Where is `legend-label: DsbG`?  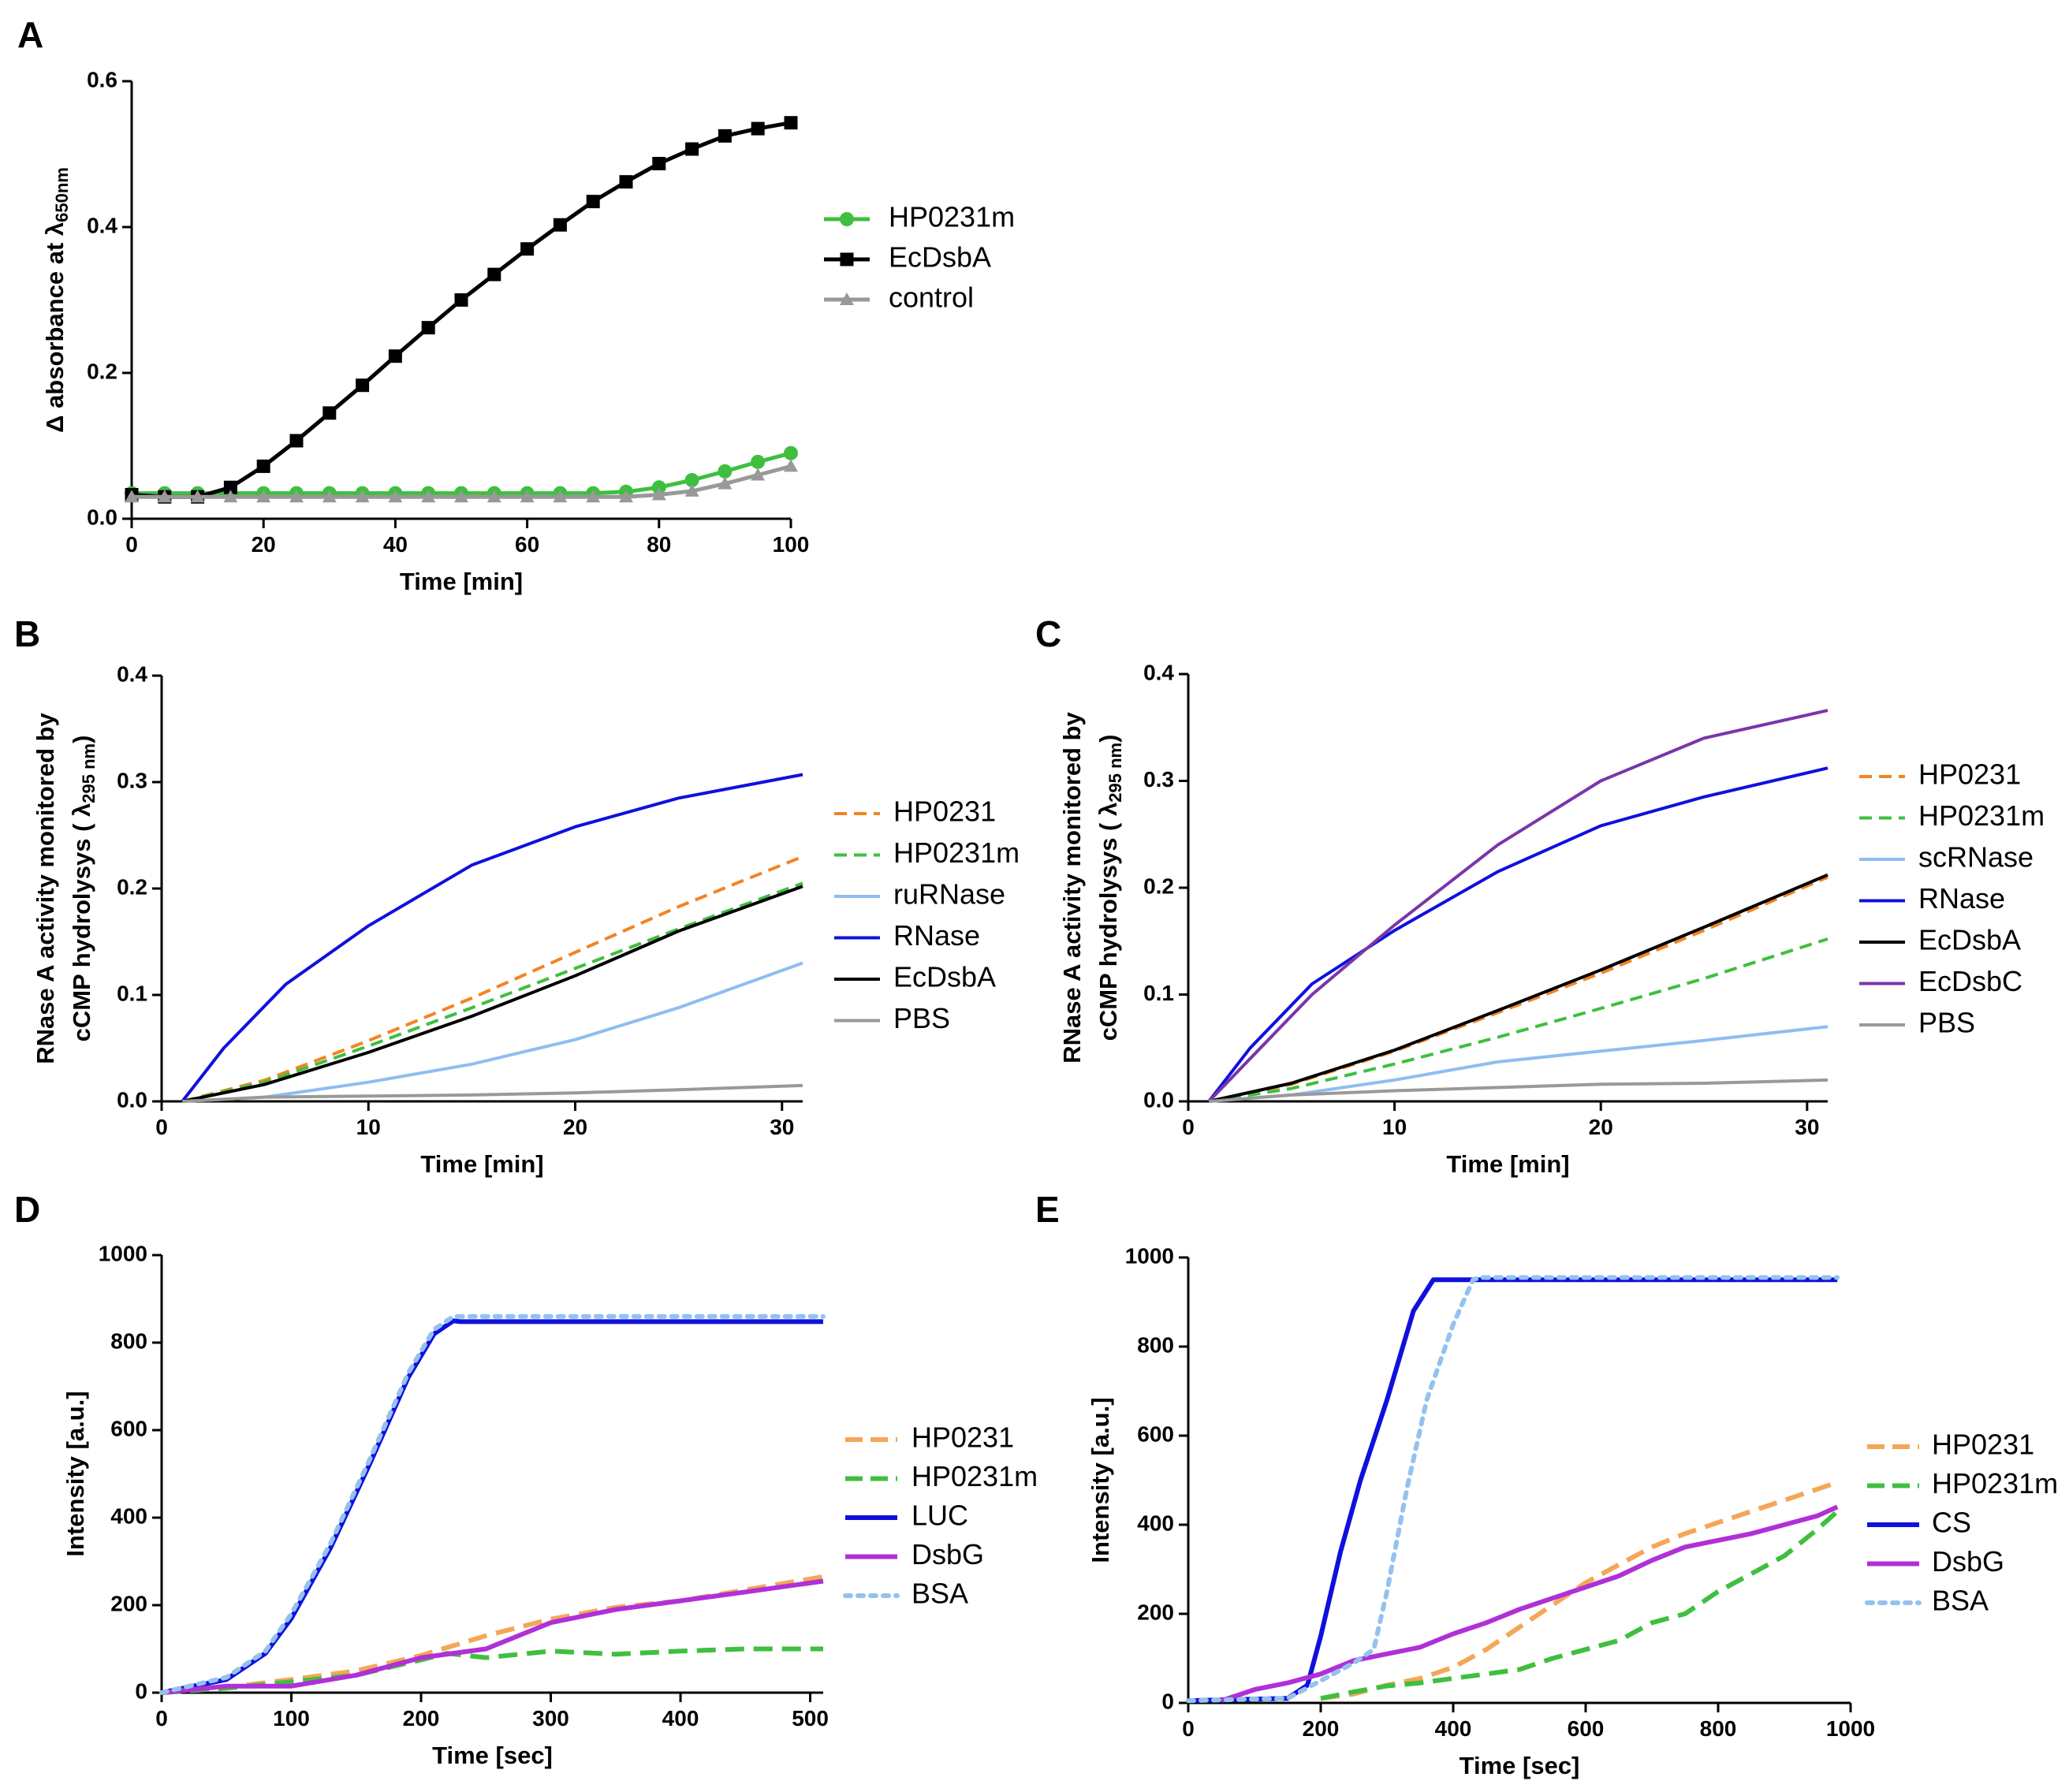 legend-label: DsbG is located at coordinates (1968, 1561).